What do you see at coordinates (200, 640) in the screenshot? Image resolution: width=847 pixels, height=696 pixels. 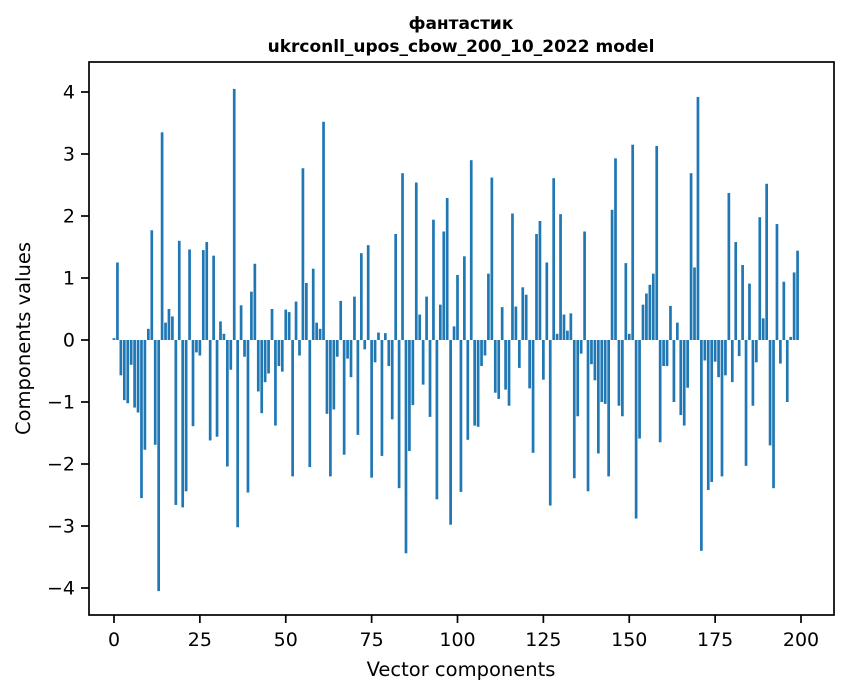 I see `x-tick-label: 25` at bounding box center [200, 640].